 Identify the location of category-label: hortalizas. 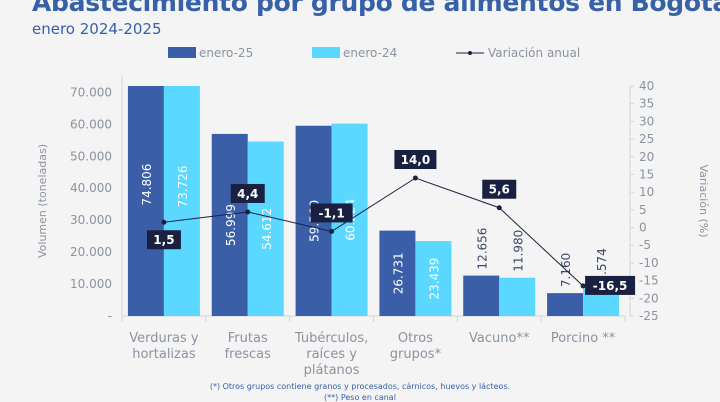
(164, 354).